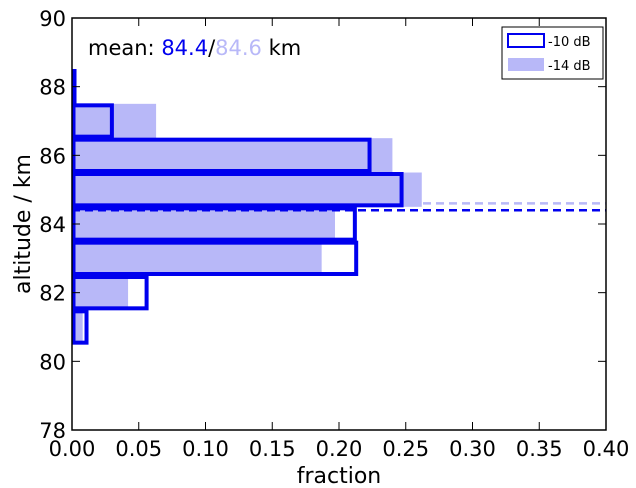  What do you see at coordinates (72, 449) in the screenshot?
I see `x-tick-label-0: 0.00` at bounding box center [72, 449].